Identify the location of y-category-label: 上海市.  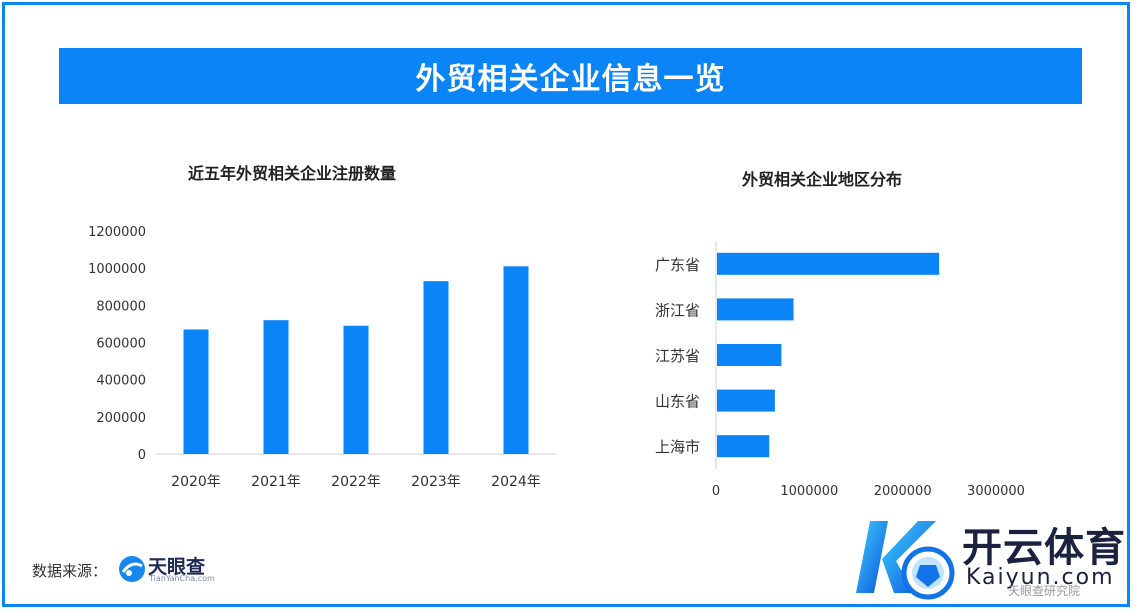
(677, 447).